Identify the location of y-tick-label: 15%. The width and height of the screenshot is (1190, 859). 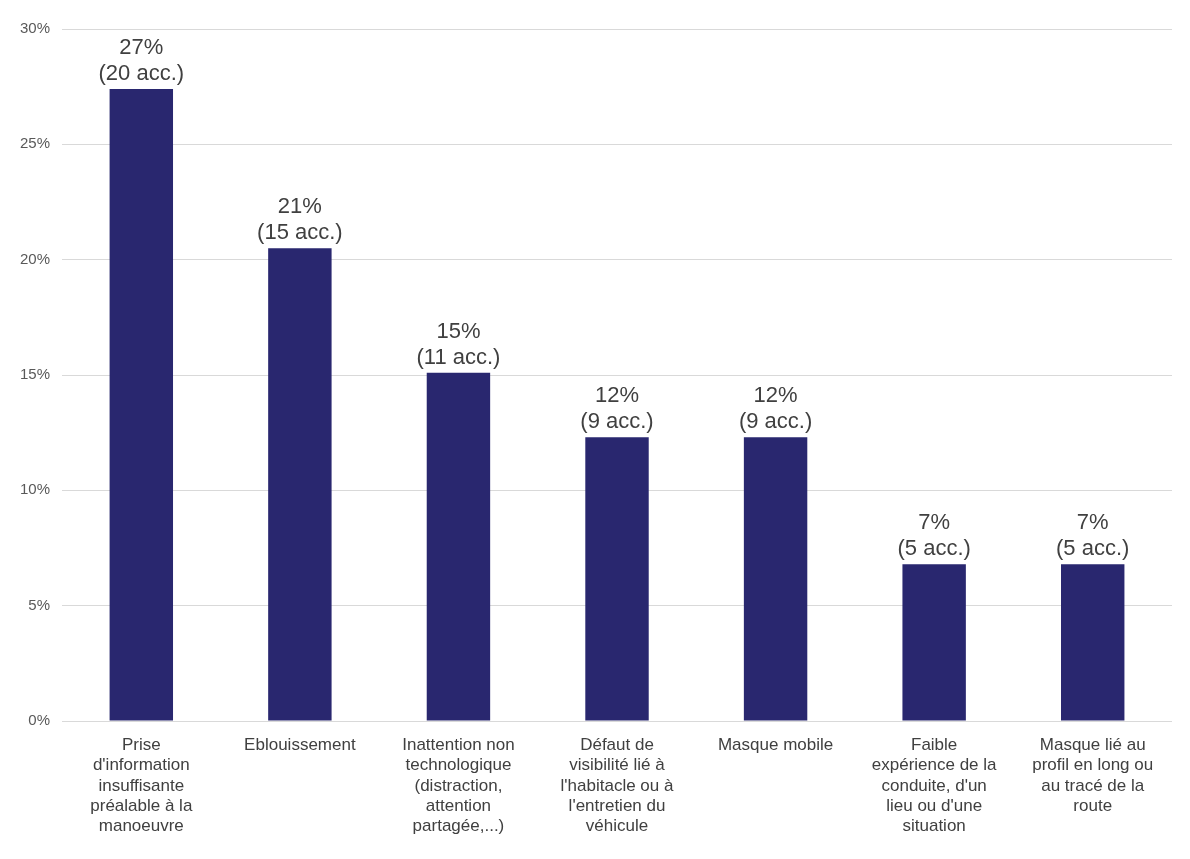
(35, 374).